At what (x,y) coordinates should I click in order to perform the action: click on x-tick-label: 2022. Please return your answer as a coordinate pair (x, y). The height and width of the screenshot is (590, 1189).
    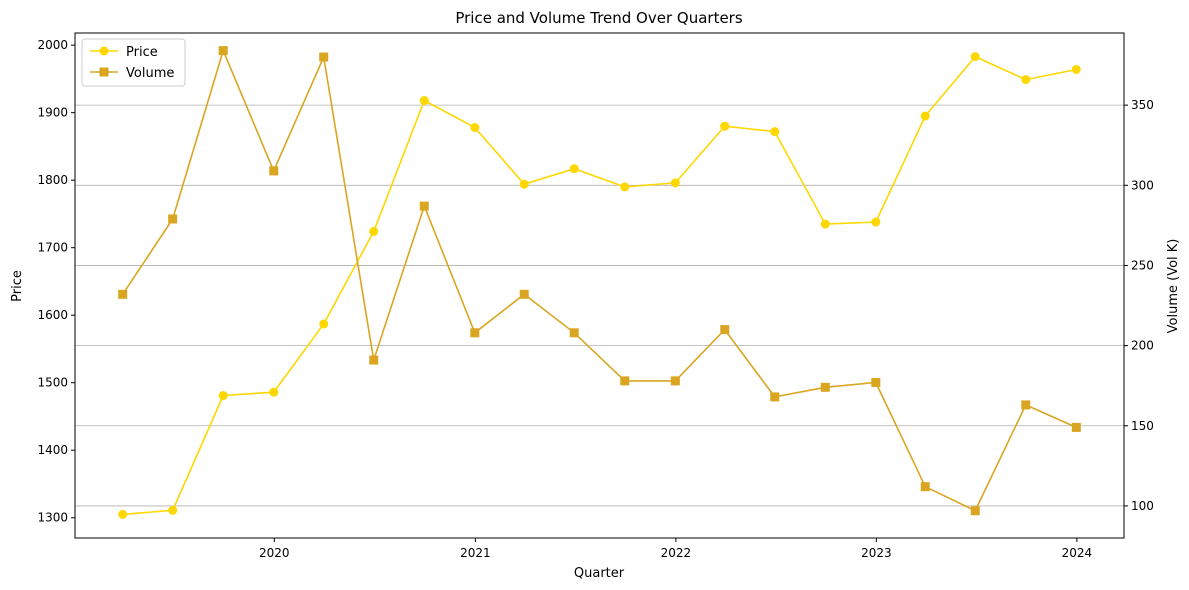
    Looking at the image, I should click on (676, 553).